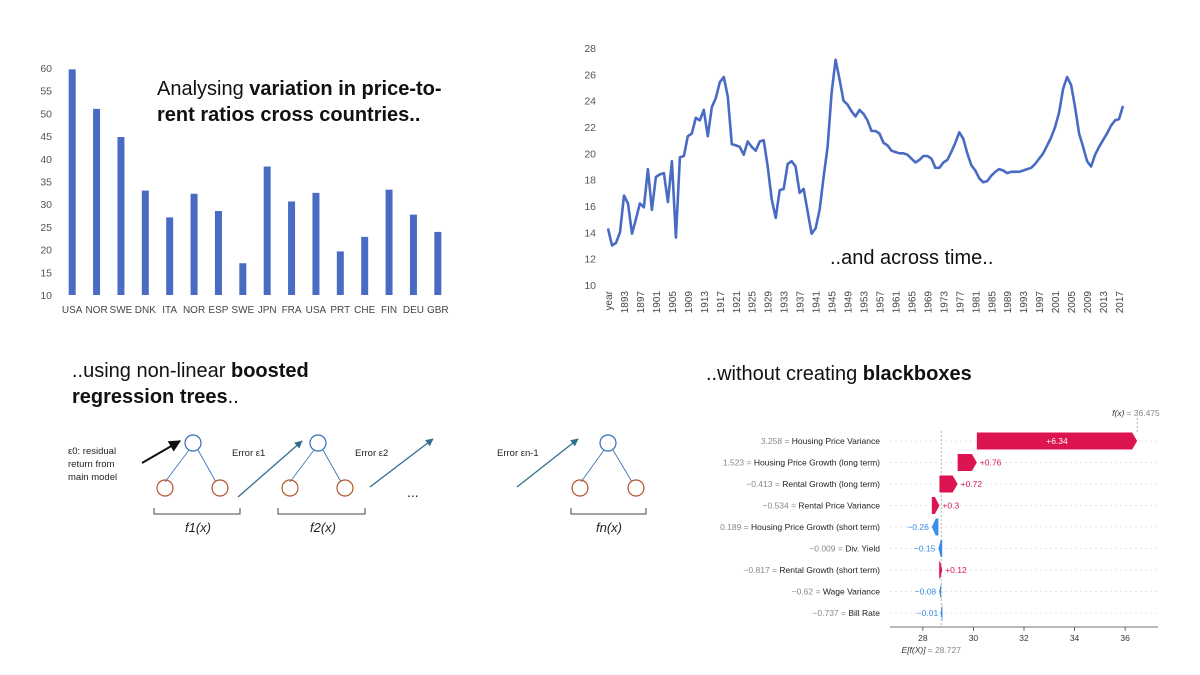 This screenshot has height=675, width=1200. I want to click on line-y-tick-label: 12, so click(590, 260).